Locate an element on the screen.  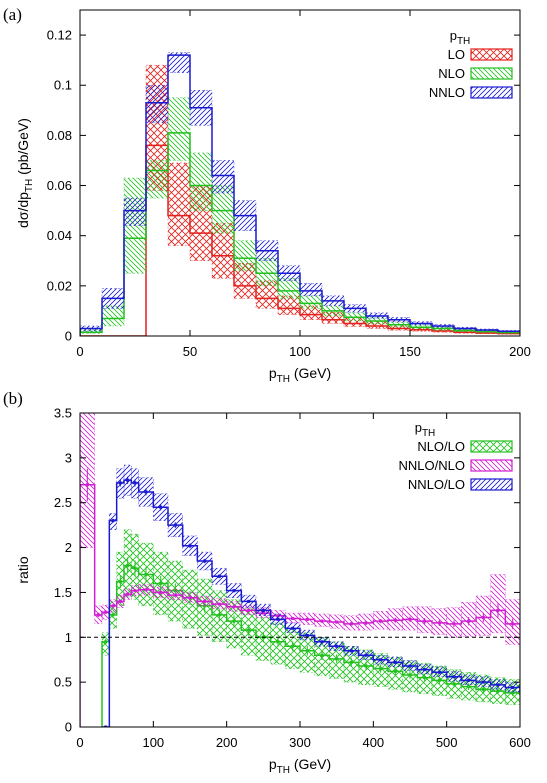
y-axis-label-sub: TH is located at coordinates (29, 185).